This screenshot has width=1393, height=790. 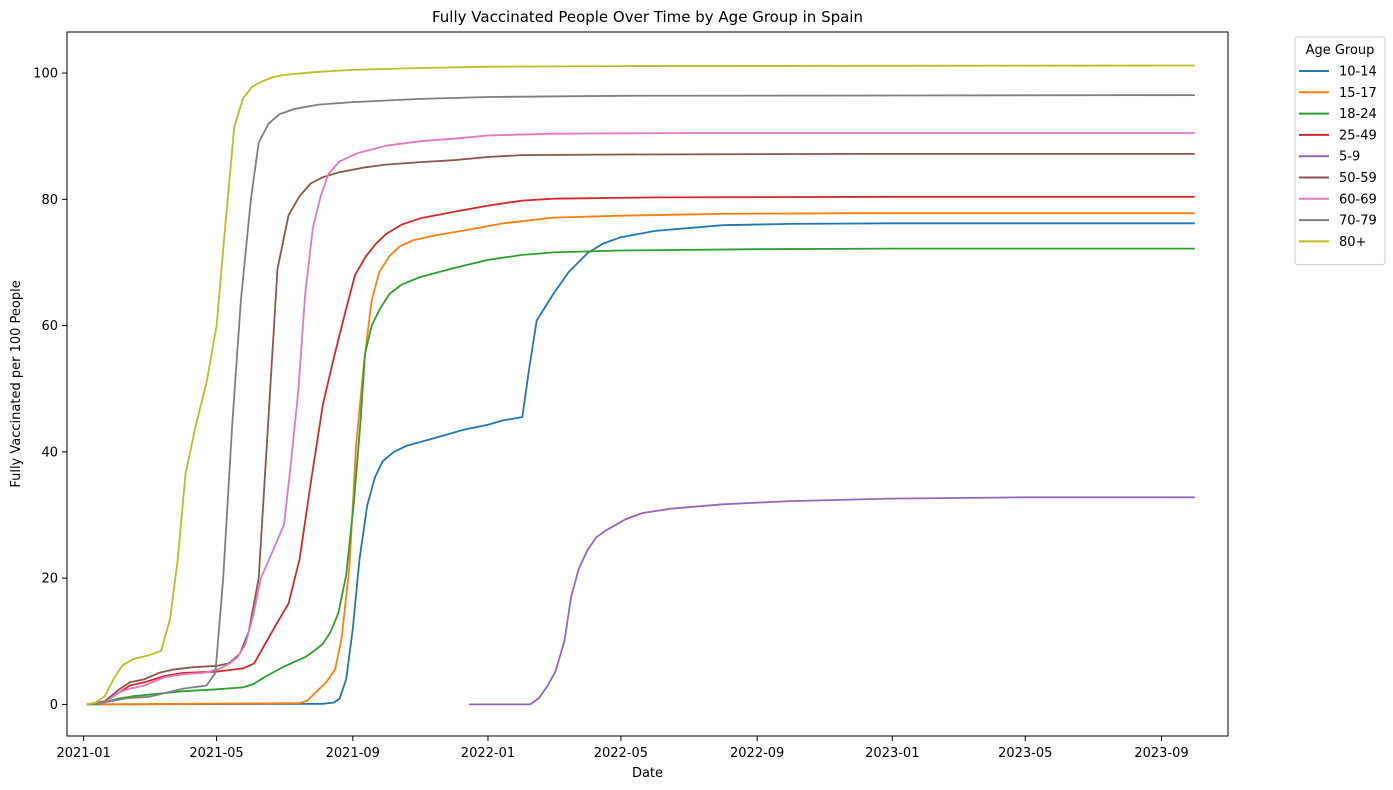 I want to click on x-tick-label: 2023-09, so click(x=1161, y=753).